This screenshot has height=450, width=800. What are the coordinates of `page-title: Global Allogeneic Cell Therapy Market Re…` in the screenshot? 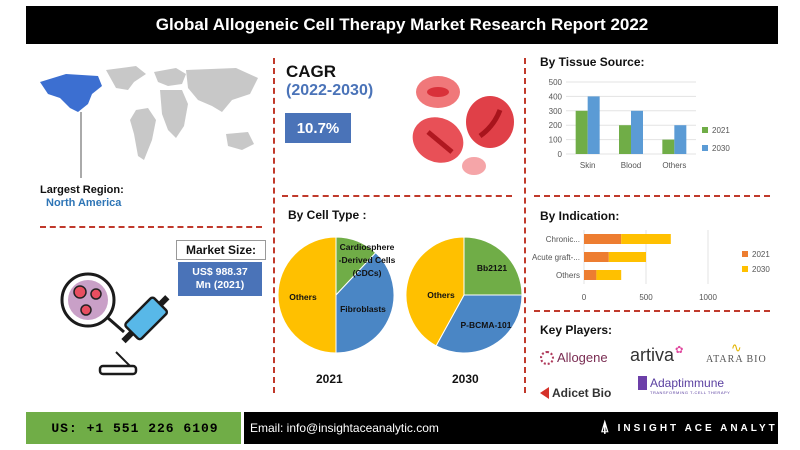 It's located at (402, 25).